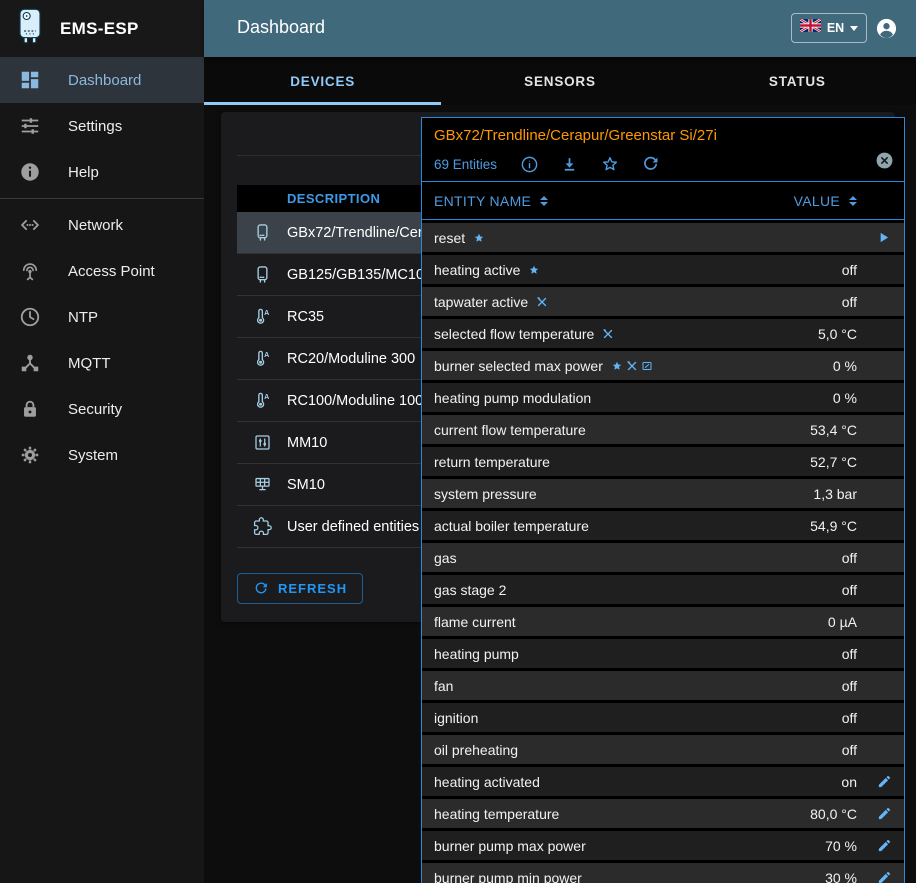 The image size is (916, 883). Describe the element at coordinates (663, 333) in the screenshot. I see `entity-row-selected-flow-temperature: selected flow temperature 5,0 °C` at that location.